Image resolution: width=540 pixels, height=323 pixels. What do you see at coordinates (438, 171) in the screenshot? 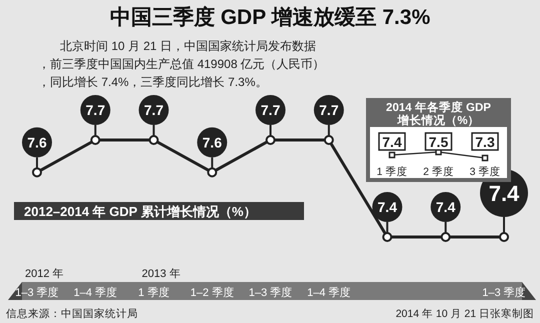
I see `x-tick-label: 2 季度` at bounding box center [438, 171].